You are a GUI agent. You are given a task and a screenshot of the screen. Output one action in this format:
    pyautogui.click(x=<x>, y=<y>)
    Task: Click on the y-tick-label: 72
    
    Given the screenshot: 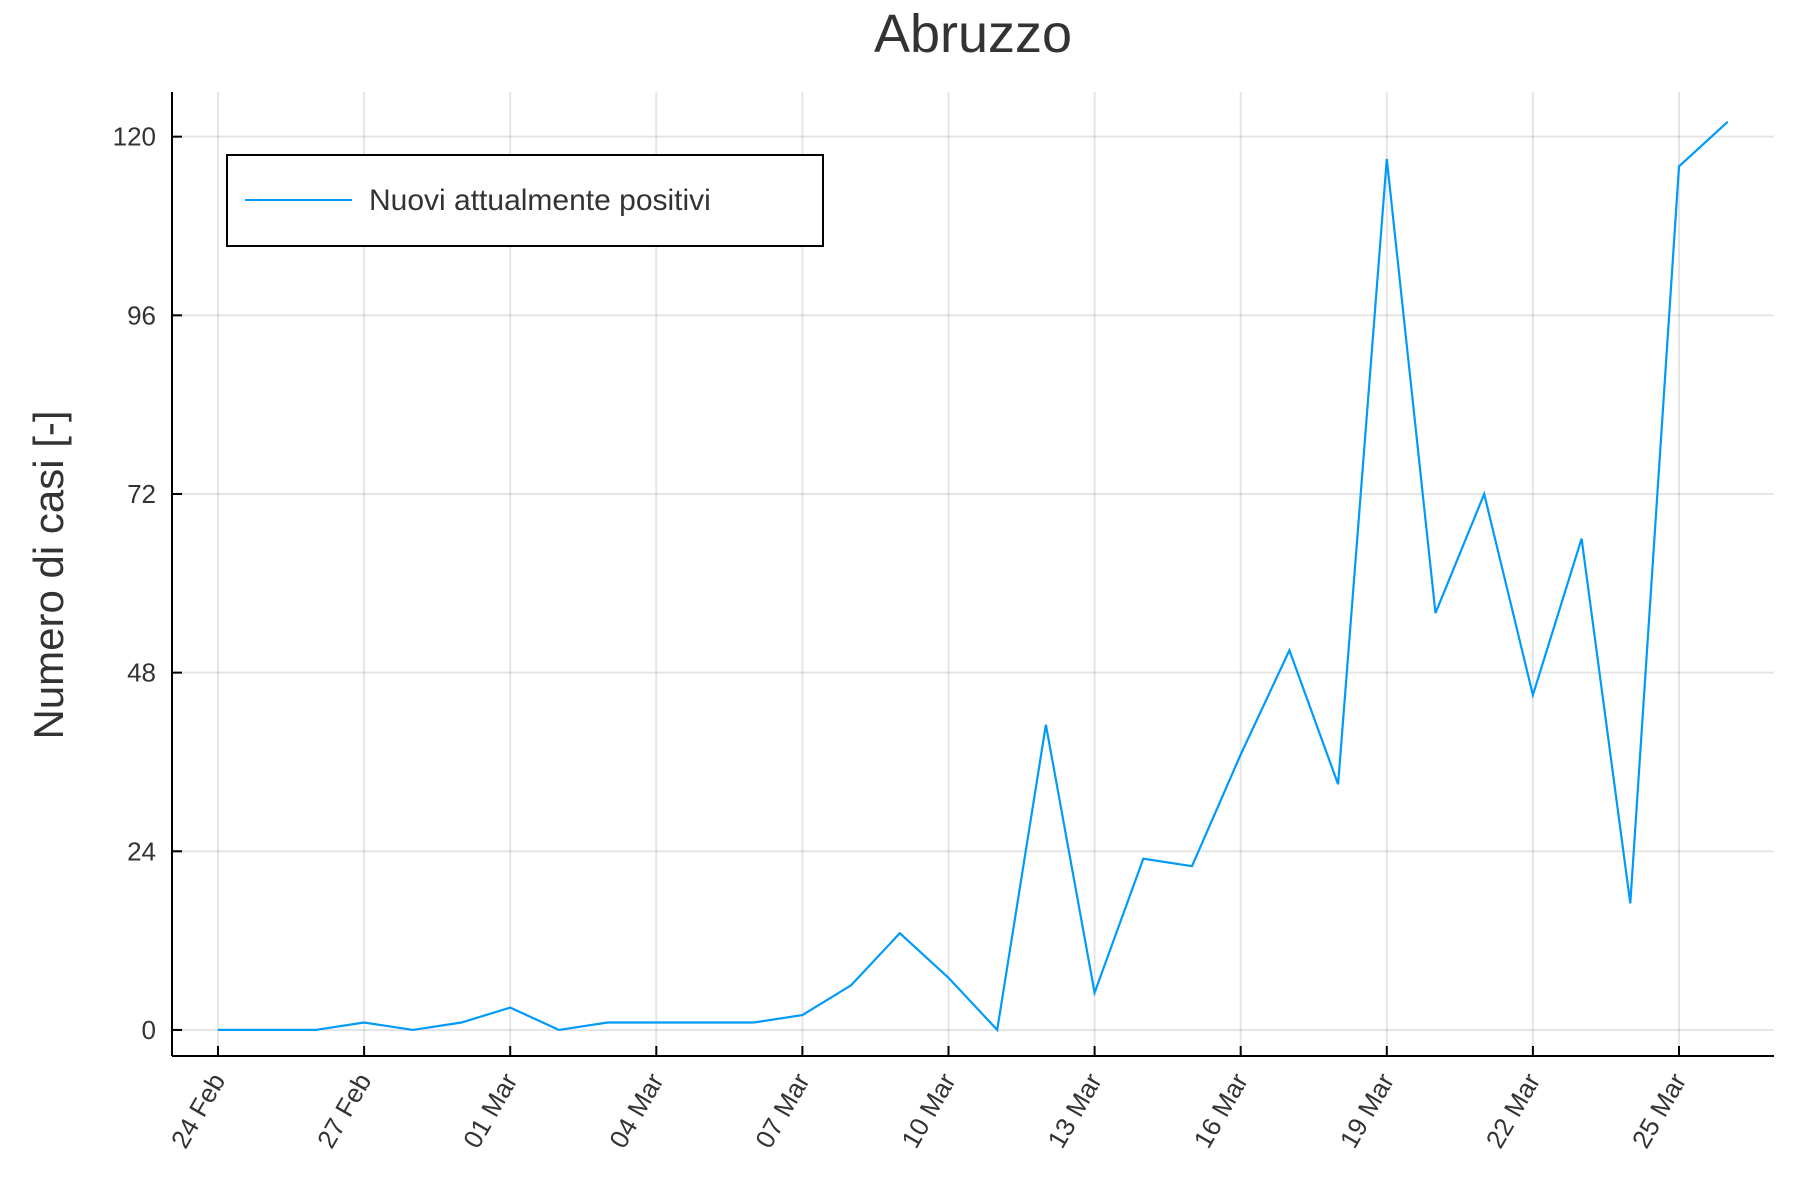 What is the action you would take?
    pyautogui.click(x=141, y=494)
    